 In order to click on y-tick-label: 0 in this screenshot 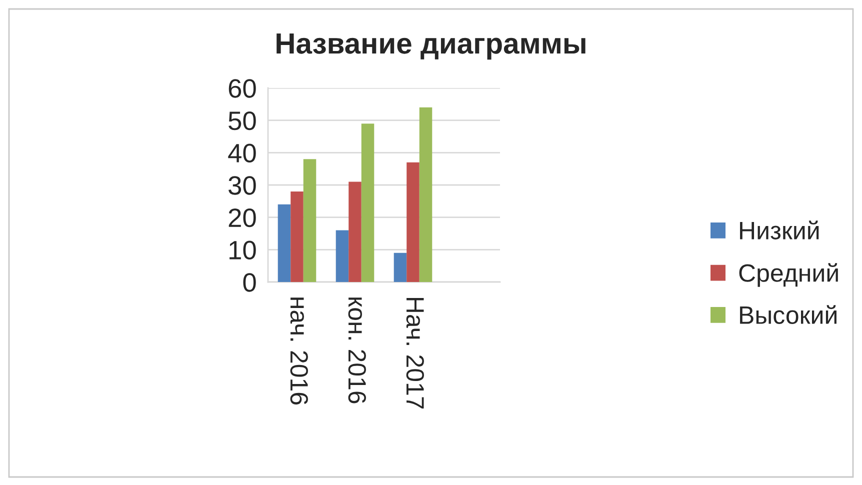, I will do `click(249, 282)`.